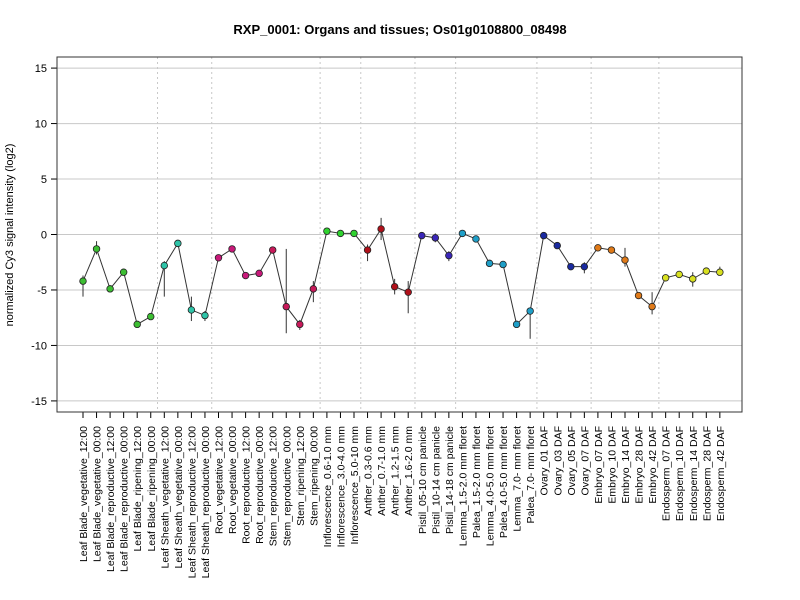 The image size is (800, 600). Describe the element at coordinates (572, 460) in the screenshot. I see `x-tick-label: Ovary_05 DAF` at that location.